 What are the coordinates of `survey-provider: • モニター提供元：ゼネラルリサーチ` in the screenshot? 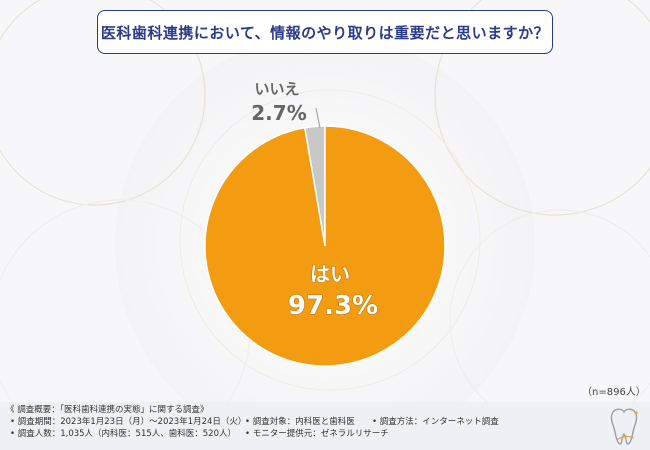 It's located at (317, 434).